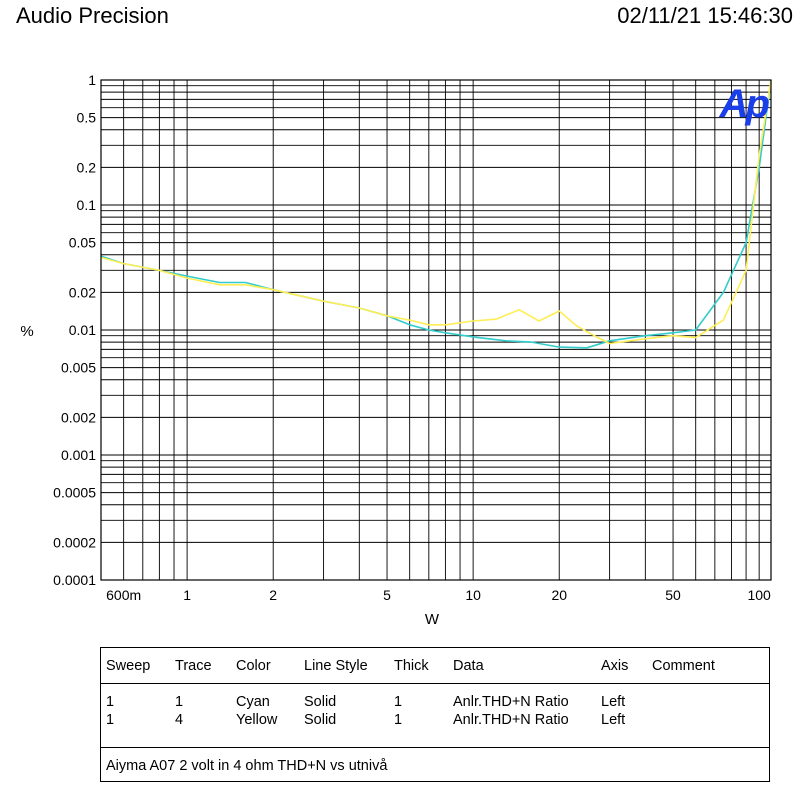  What do you see at coordinates (78, 455) in the screenshot?
I see `y-tick-label: 0.001` at bounding box center [78, 455].